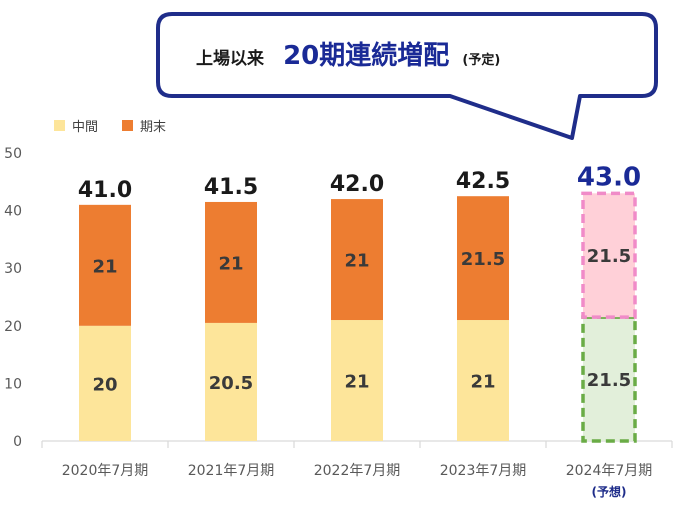  I want to click on x-tick-label: 2022年7月期, so click(357, 471).